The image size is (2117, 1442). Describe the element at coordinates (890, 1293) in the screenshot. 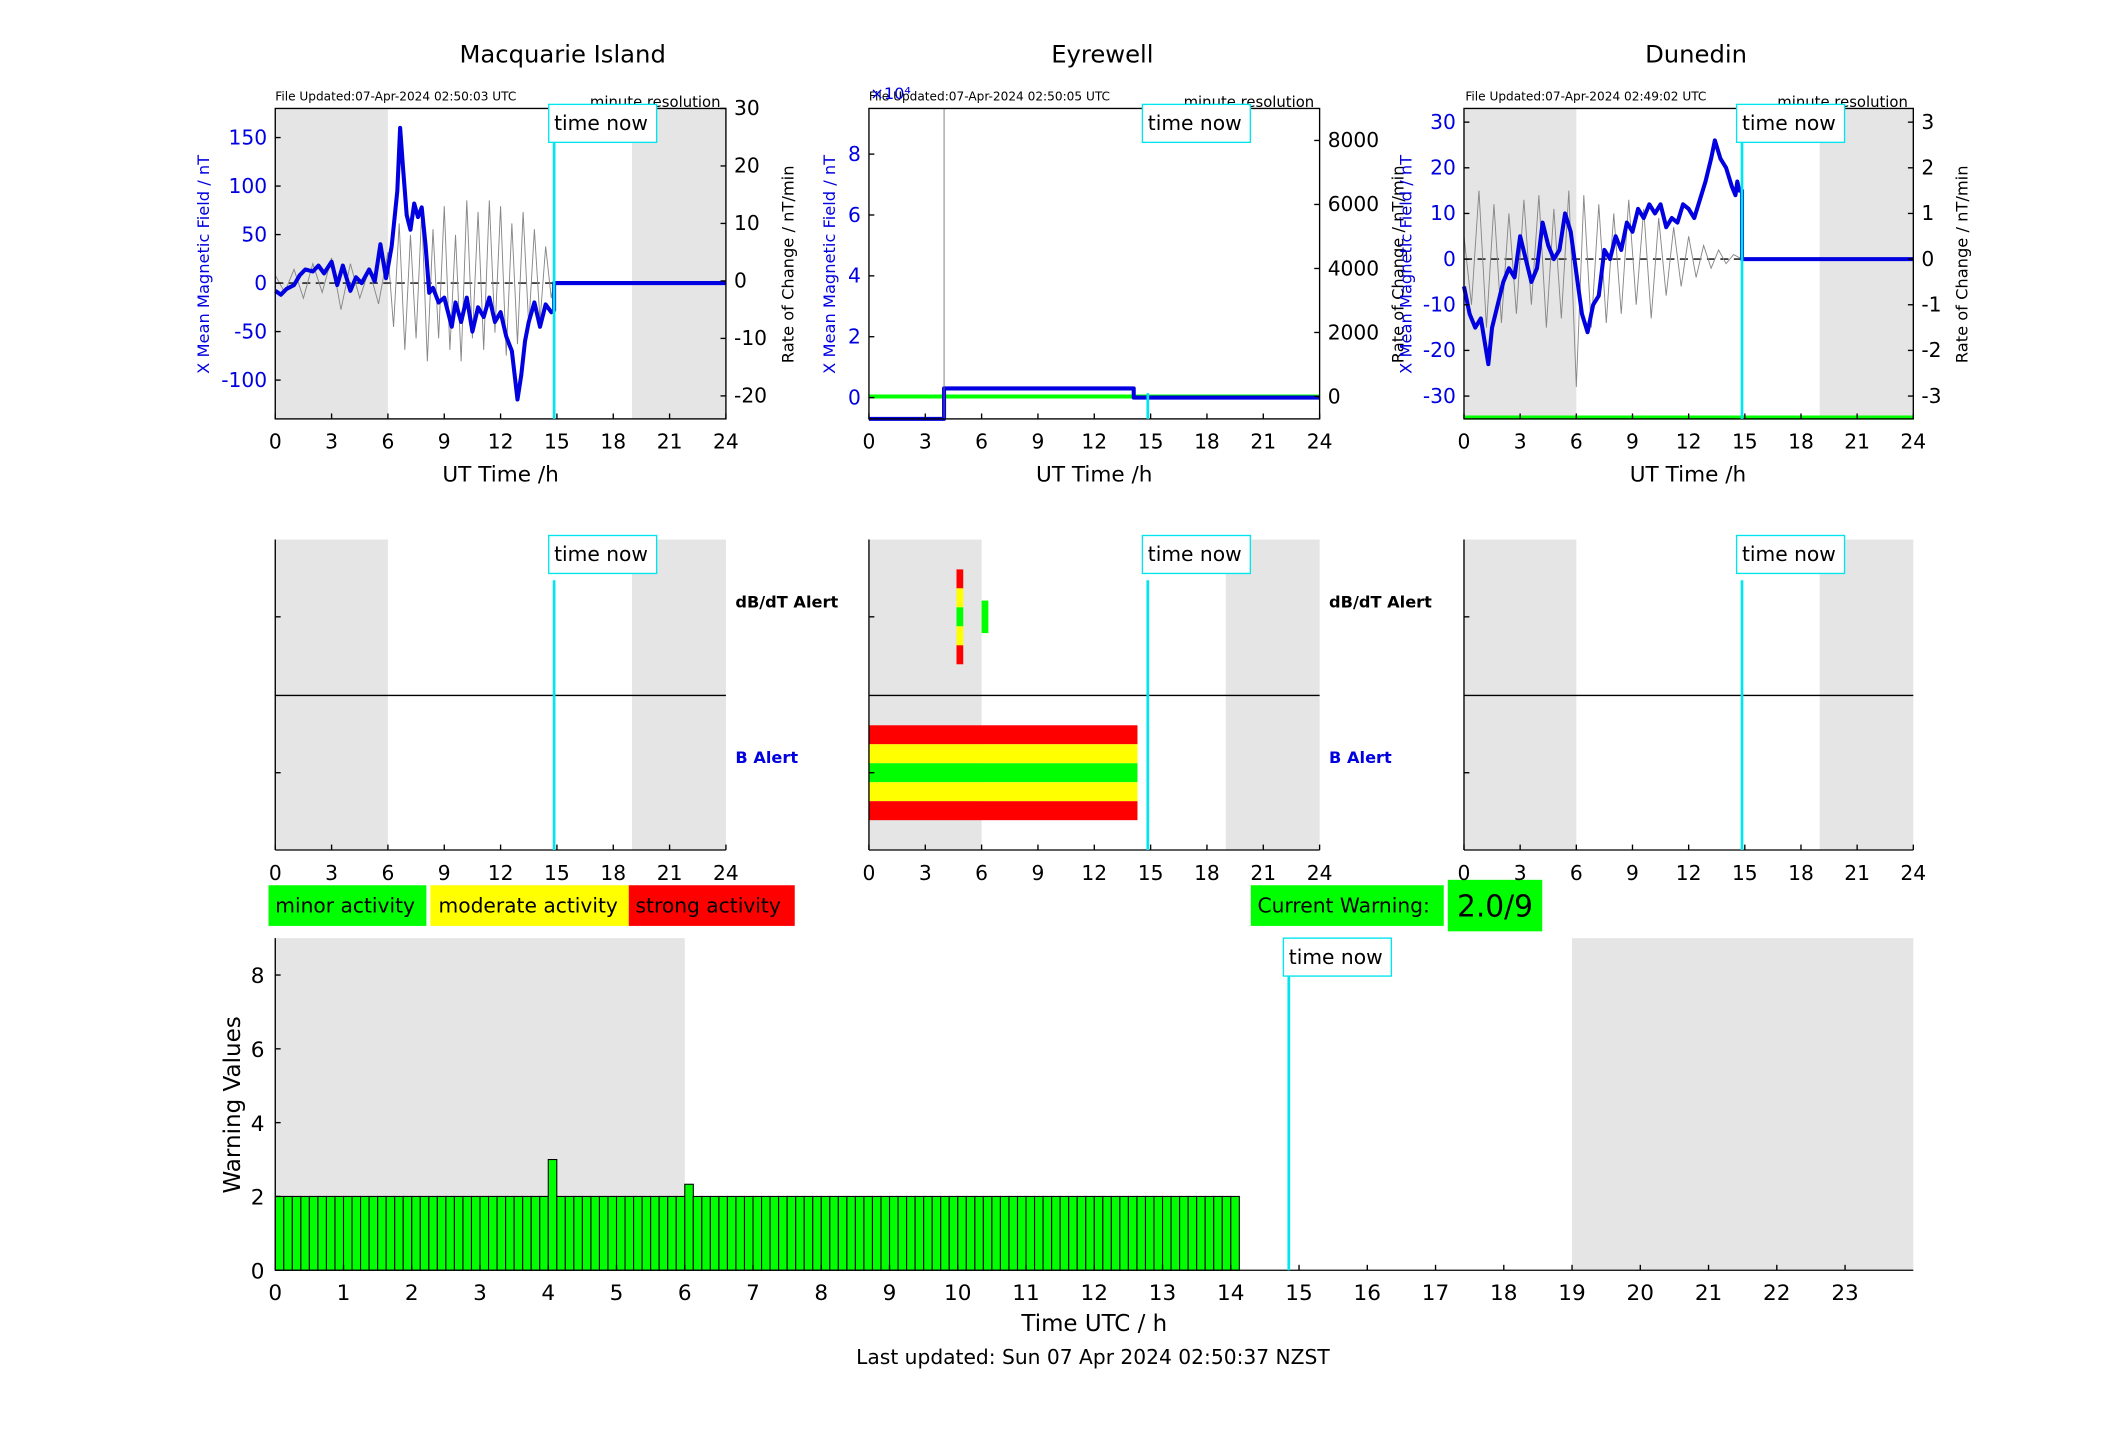

I see `warning-x-tick-label-9: 9` at that location.